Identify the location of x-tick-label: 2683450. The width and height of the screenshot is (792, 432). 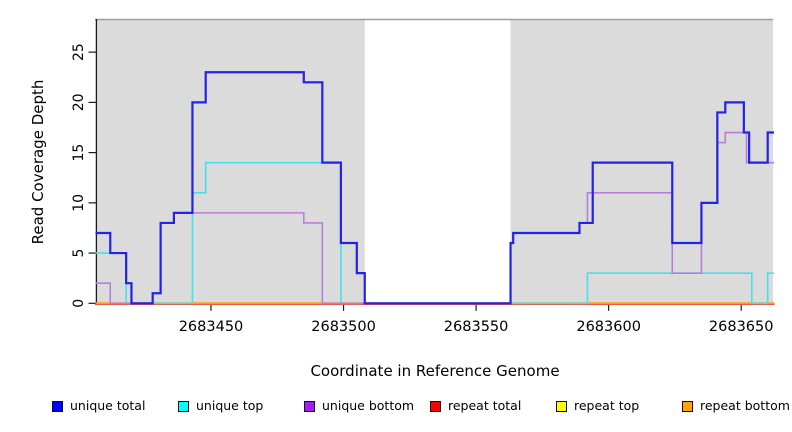
(211, 327).